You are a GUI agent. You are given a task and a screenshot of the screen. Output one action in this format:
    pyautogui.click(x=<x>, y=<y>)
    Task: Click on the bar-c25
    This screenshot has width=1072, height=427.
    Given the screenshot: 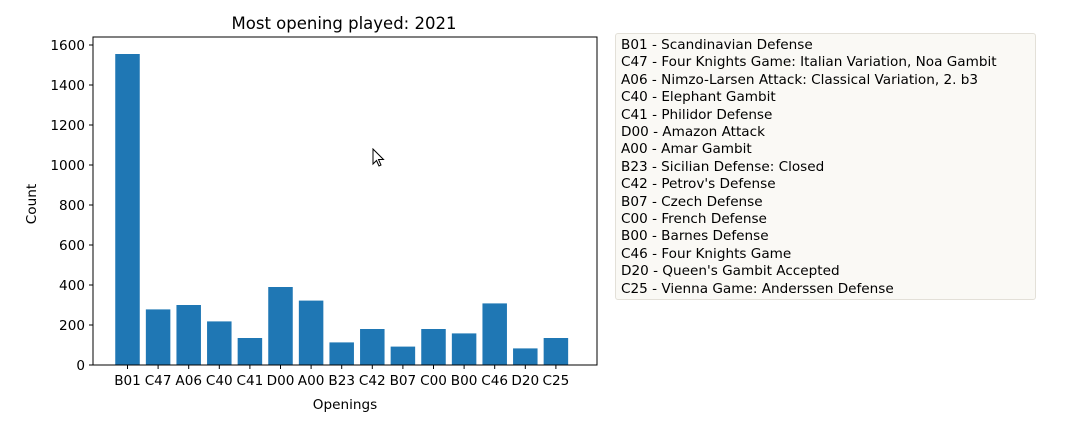 What is the action you would take?
    pyautogui.click(x=556, y=351)
    